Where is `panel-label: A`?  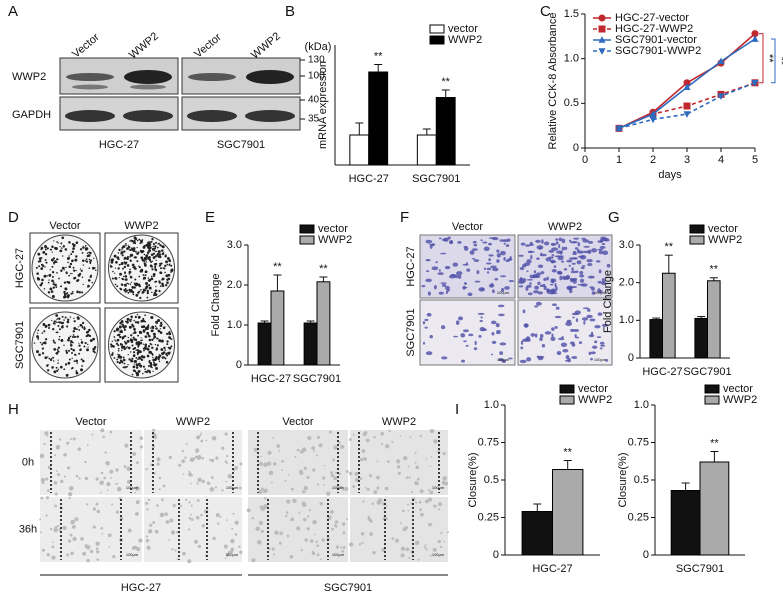 panel-label: A is located at coordinates (13, 11).